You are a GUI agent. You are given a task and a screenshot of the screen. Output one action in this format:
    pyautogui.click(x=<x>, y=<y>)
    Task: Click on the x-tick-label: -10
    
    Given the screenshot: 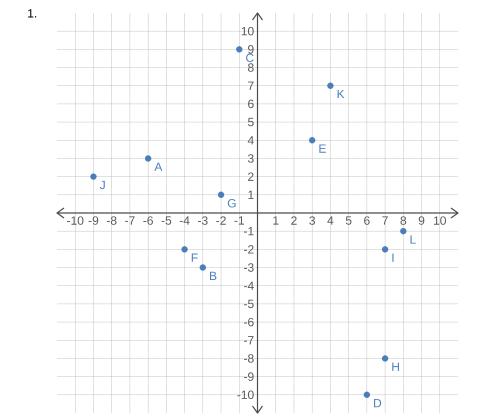 What is the action you would take?
    pyautogui.click(x=75, y=220)
    